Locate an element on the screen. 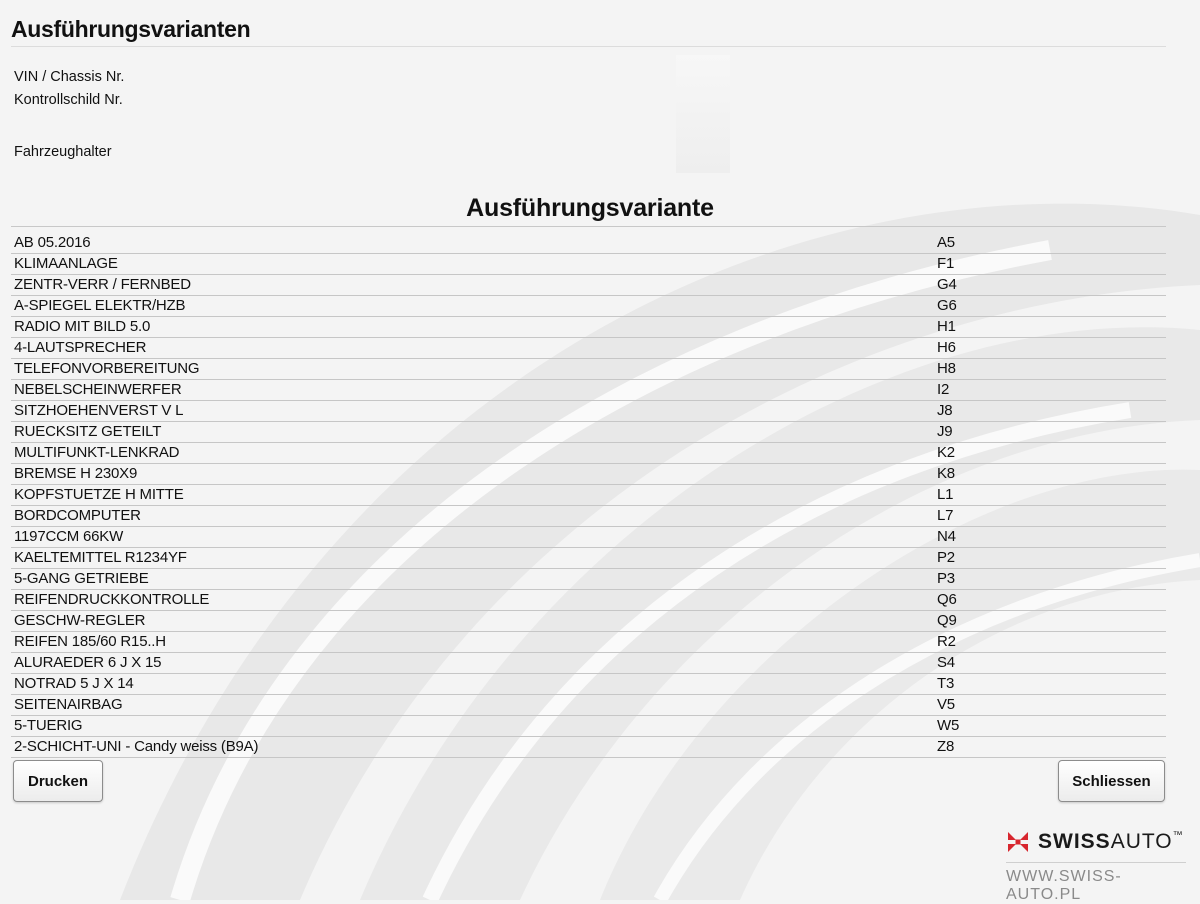  table-row: KLIMAANLAGE F1 is located at coordinates (588, 264).